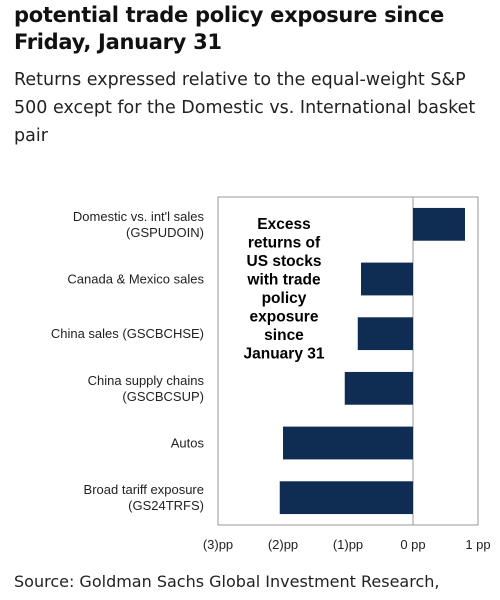  I want to click on annotation-line: exposure, so click(284, 317).